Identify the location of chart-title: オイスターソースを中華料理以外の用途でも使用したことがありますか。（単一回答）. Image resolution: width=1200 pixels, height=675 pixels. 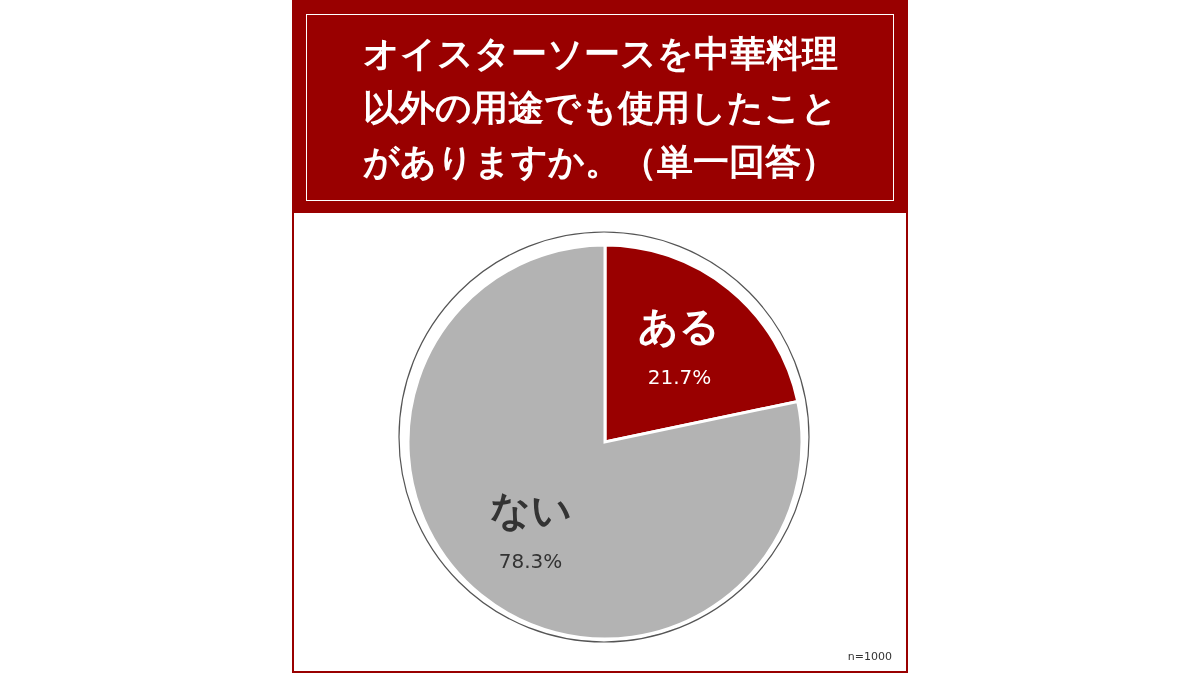
(600, 107).